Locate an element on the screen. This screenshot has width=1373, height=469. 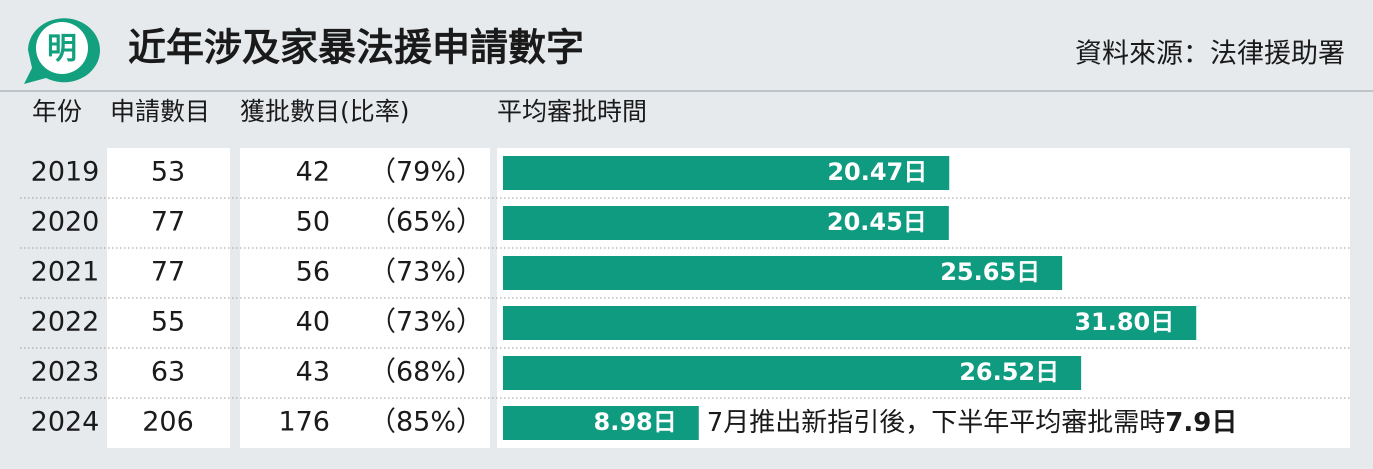
bar-label: 25.65日 is located at coordinates (990, 272).